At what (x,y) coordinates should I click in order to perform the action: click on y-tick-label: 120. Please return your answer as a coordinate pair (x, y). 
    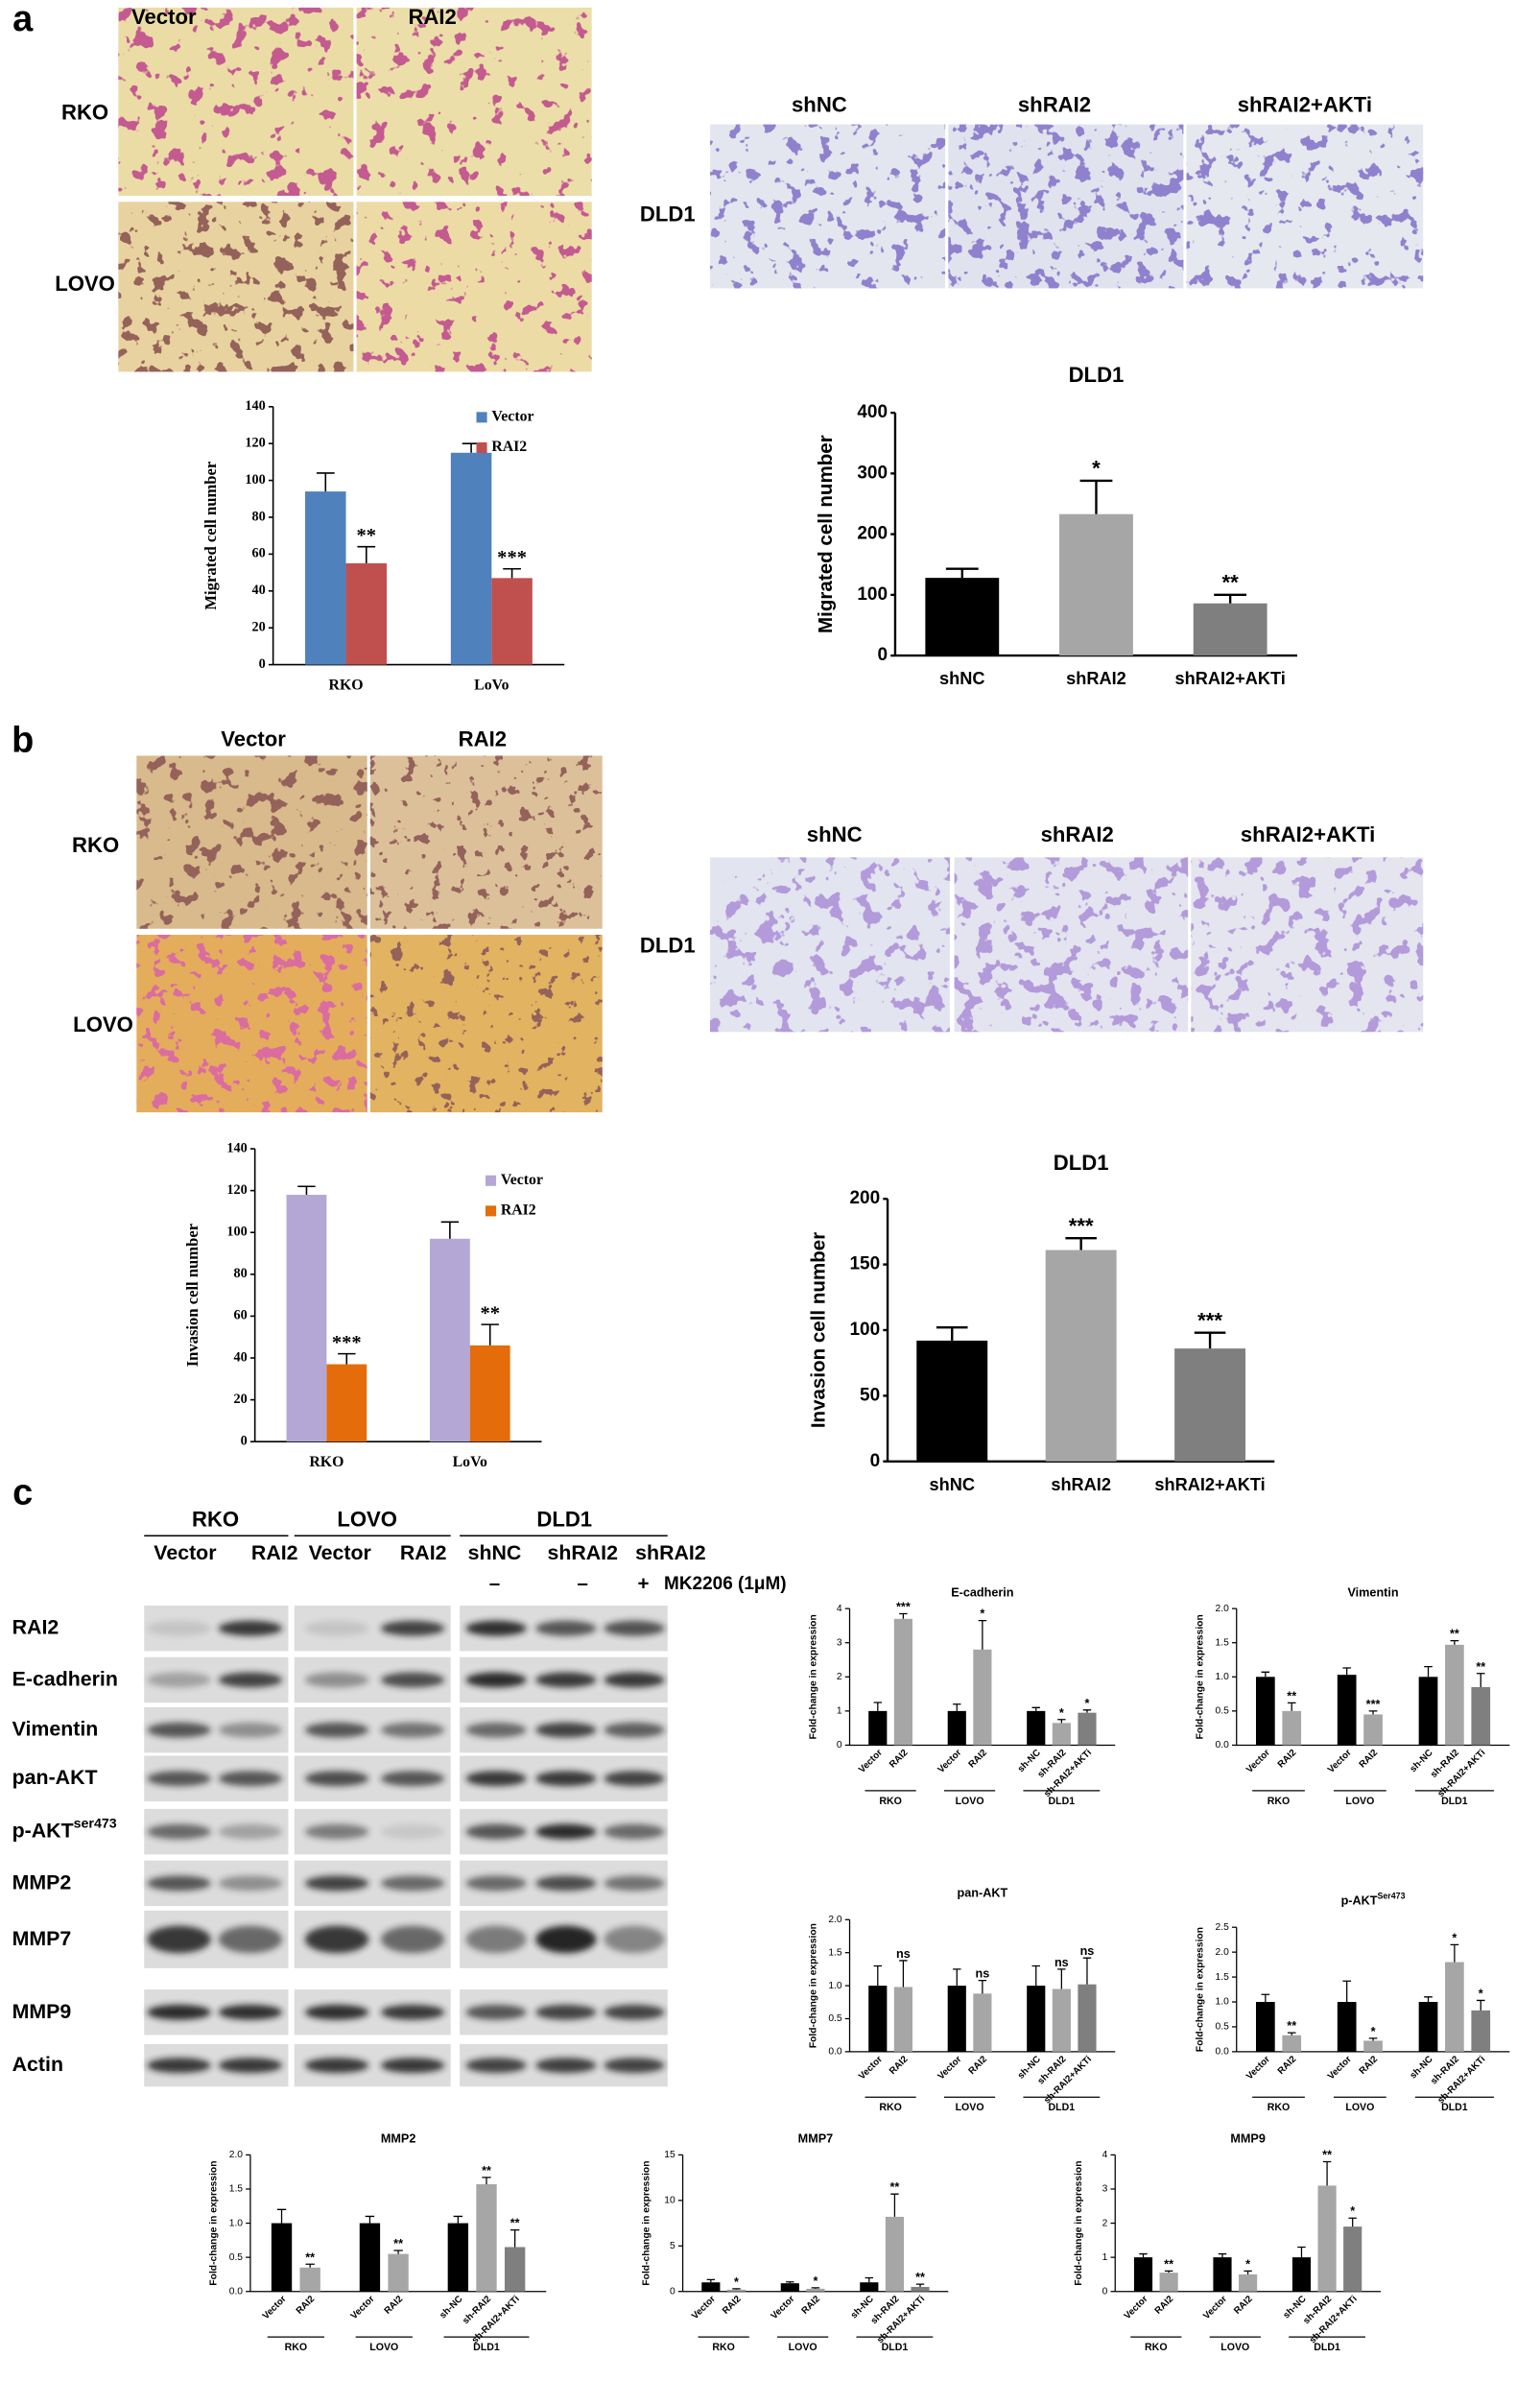
    Looking at the image, I should click on (255, 443).